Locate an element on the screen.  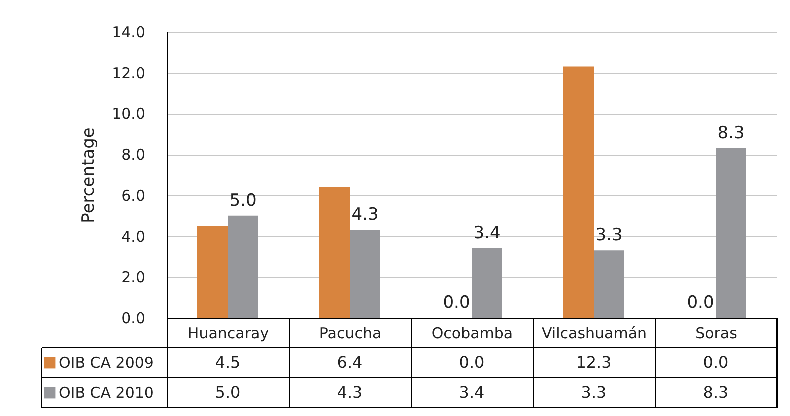
x-tick-label: Ocobamba is located at coordinates (473, 333).